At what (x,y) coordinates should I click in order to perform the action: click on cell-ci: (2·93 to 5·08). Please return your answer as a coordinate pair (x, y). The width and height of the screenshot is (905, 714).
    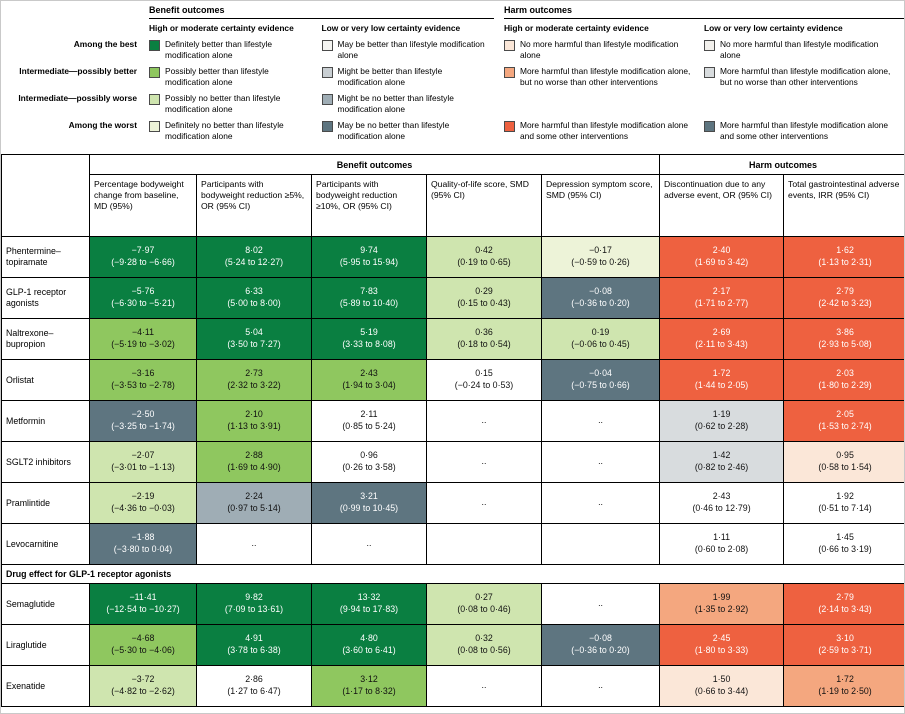
    Looking at the image, I should click on (845, 344).